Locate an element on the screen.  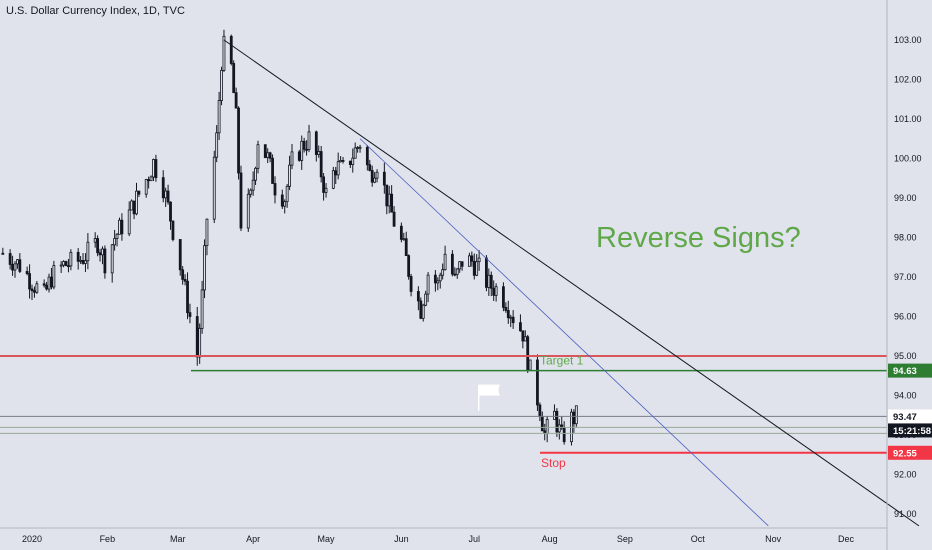
y-tick-label: 103.00 is located at coordinates (908, 40).